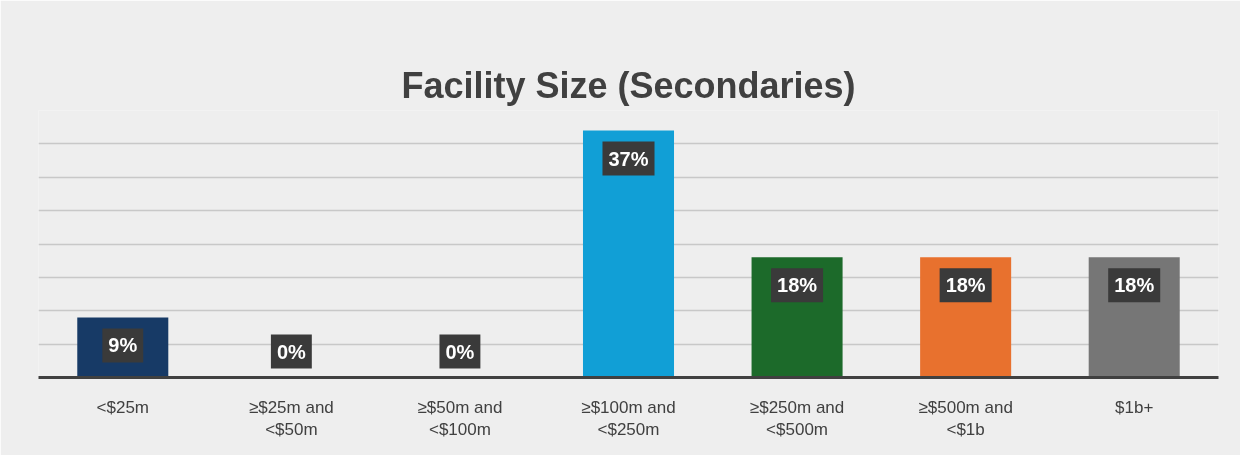 The image size is (1252, 461). What do you see at coordinates (291, 418) in the screenshot?
I see `x-tick-label: ≥$25m and <$50m` at bounding box center [291, 418].